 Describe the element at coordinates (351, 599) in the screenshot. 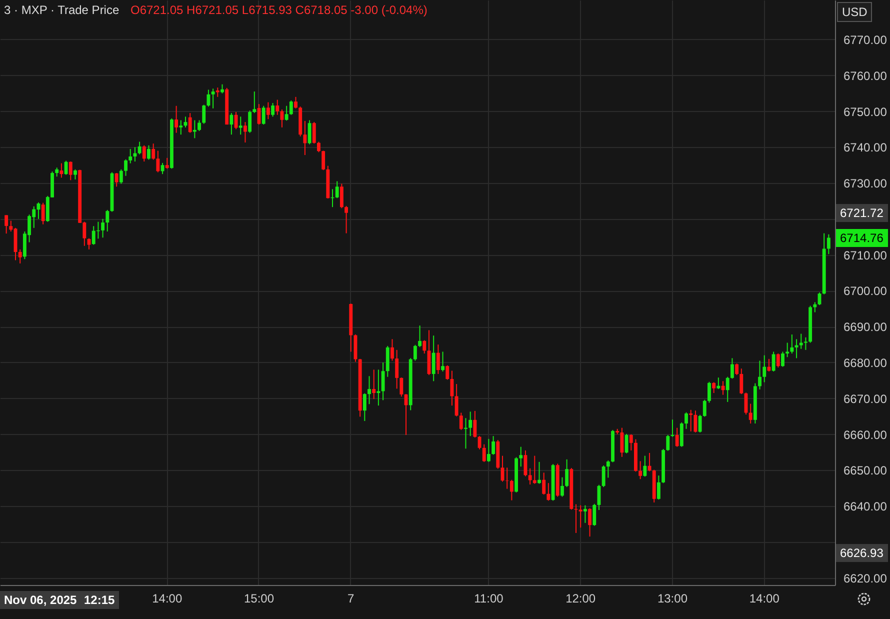

I see `x-tick-label: 7` at that location.